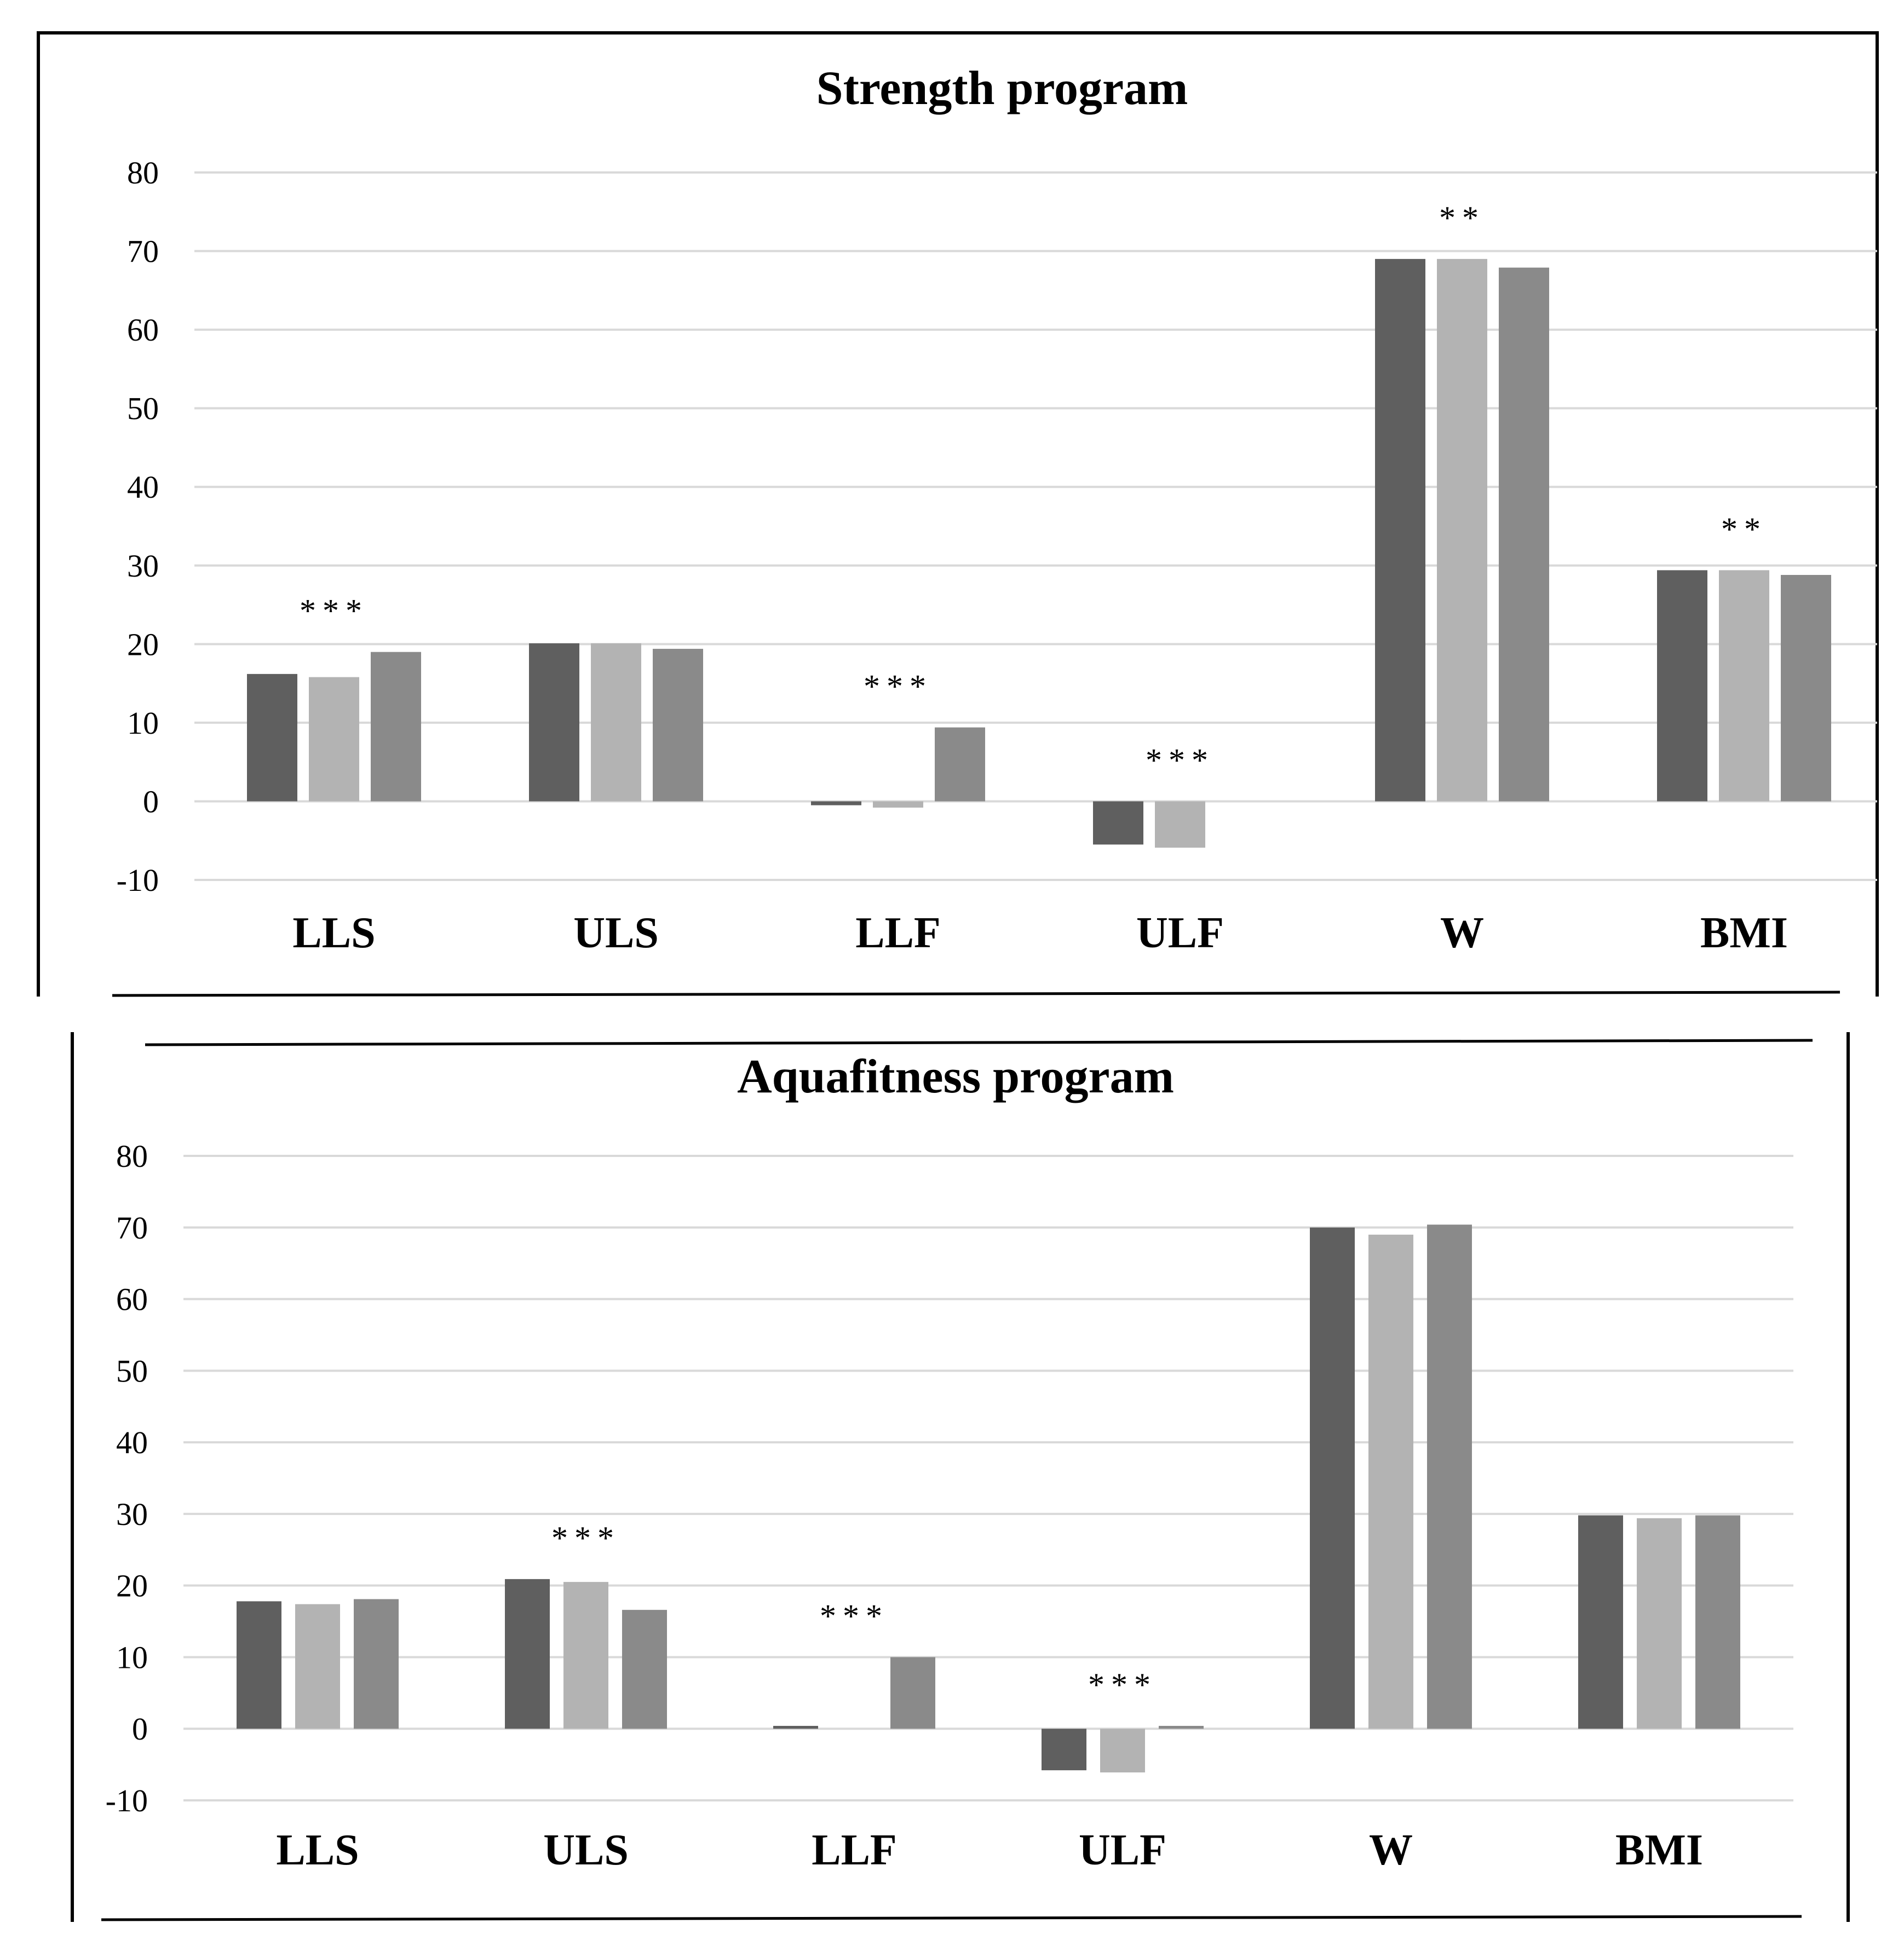 The height and width of the screenshot is (1946, 1904). I want to click on aquafitness-frame-top-line, so click(979, 1042).